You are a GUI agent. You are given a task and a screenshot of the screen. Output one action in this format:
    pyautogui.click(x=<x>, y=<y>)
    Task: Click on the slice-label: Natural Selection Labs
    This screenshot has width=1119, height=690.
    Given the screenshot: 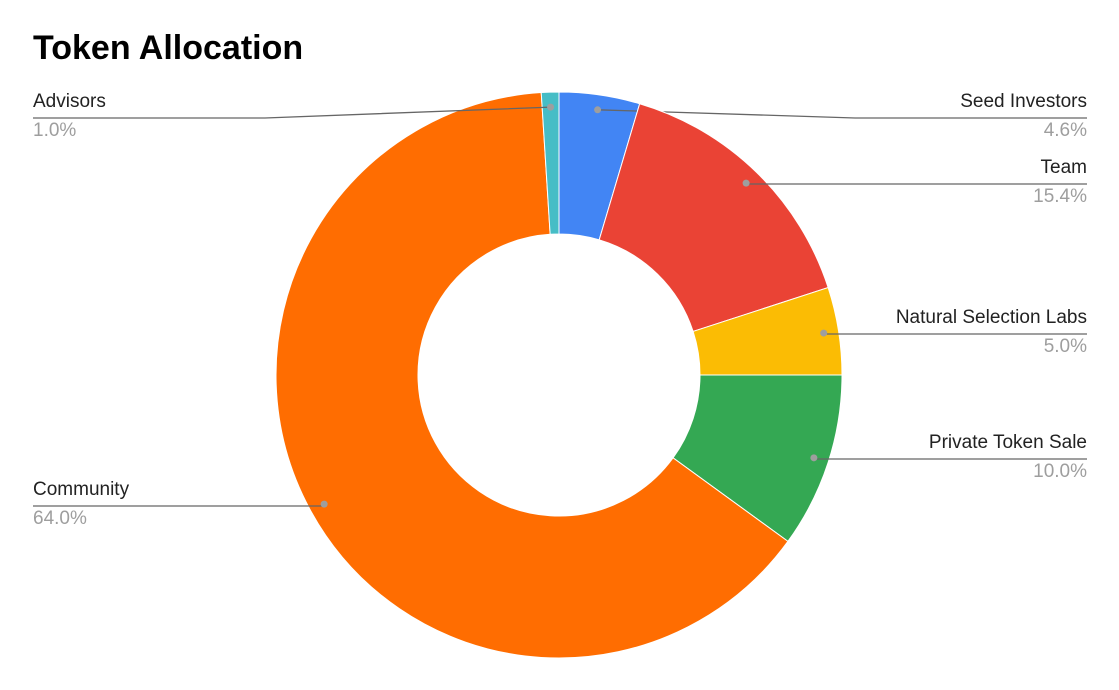 What is the action you would take?
    pyautogui.click(x=991, y=317)
    